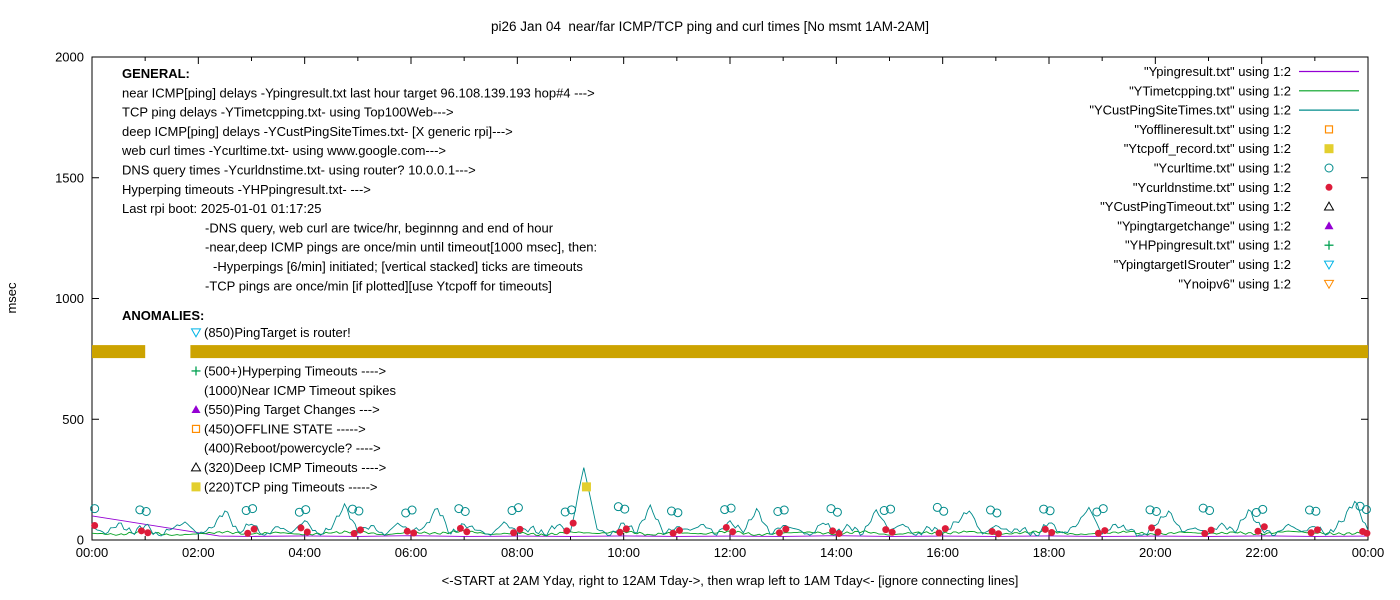  Describe the element at coordinates (295, 467) in the screenshot. I see `anomaly-label: (320)Deep ICMP Timeouts ---->` at that location.